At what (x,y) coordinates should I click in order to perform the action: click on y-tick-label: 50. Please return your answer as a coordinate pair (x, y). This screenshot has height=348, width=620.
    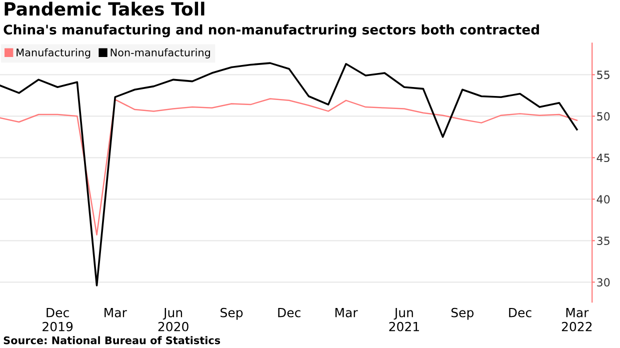
    Looking at the image, I should click on (603, 116).